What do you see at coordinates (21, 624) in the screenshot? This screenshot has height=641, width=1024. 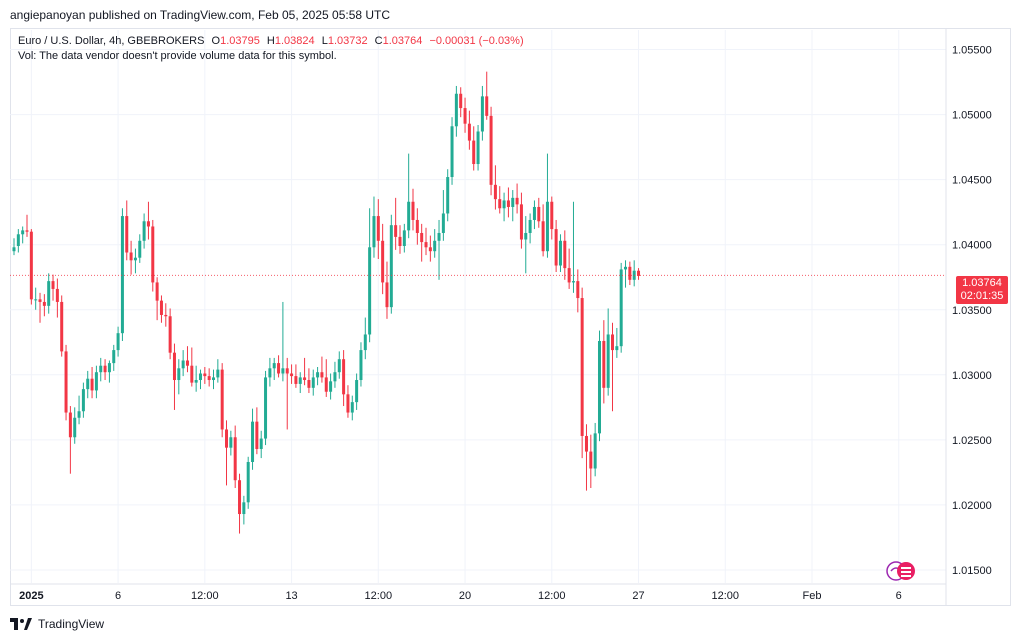 I see `tradingview-logo-icon` at bounding box center [21, 624].